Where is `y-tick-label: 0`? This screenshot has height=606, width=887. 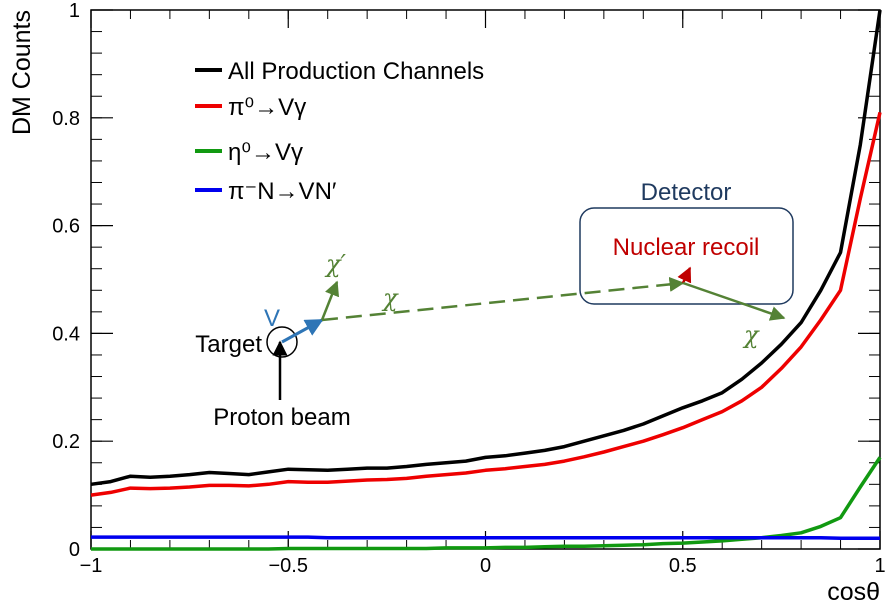 y-tick-label: 0 is located at coordinates (74, 550).